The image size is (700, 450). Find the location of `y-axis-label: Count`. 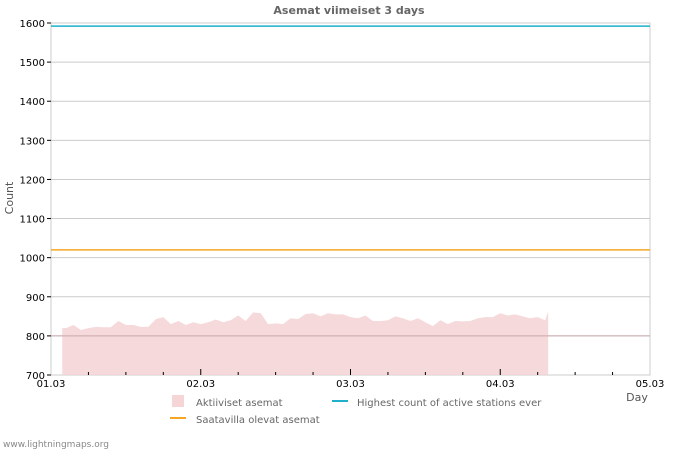

y-axis-label: Count is located at coordinates (9, 197).